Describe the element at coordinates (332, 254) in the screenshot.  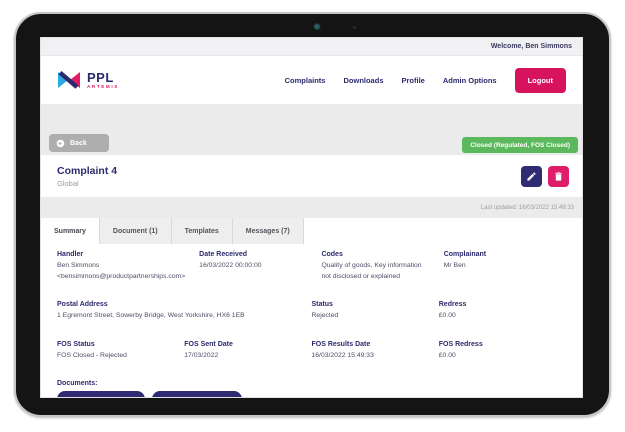
I see `field-label: Codes` at that location.